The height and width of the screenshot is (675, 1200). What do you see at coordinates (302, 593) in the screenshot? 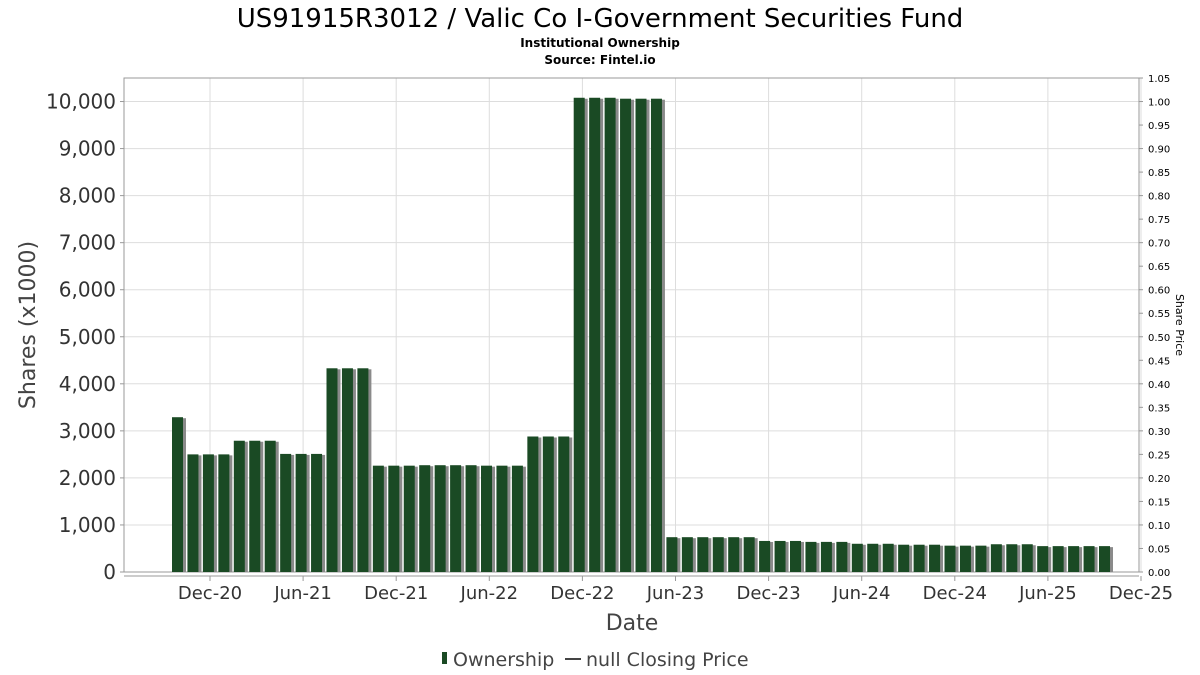
I see `x-tick-label: Jun-21` at bounding box center [302, 593].